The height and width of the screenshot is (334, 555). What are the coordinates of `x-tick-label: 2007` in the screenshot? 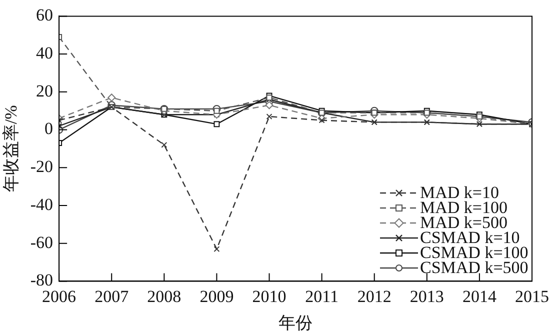 It's located at (112, 296).